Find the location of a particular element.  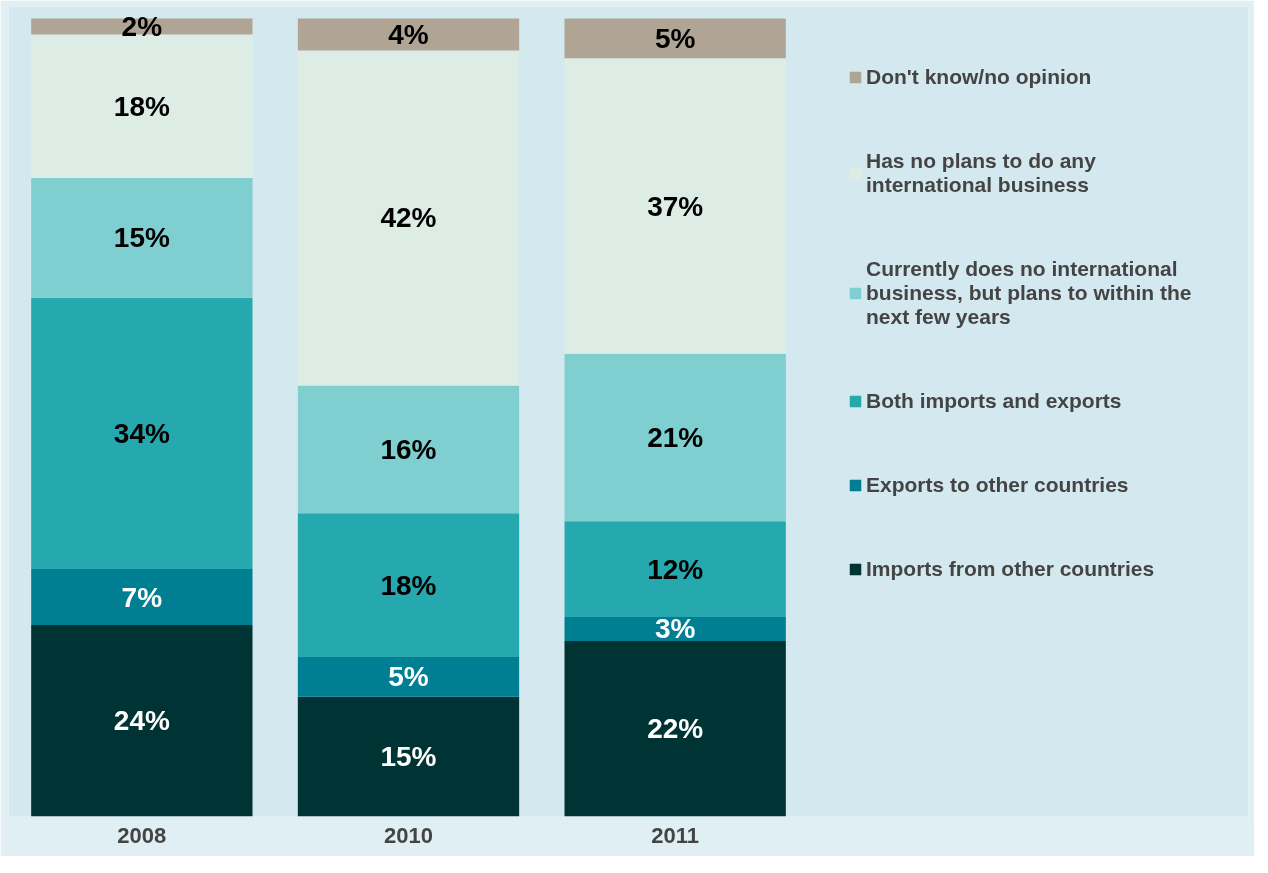

data-label: 34% is located at coordinates (141, 433).